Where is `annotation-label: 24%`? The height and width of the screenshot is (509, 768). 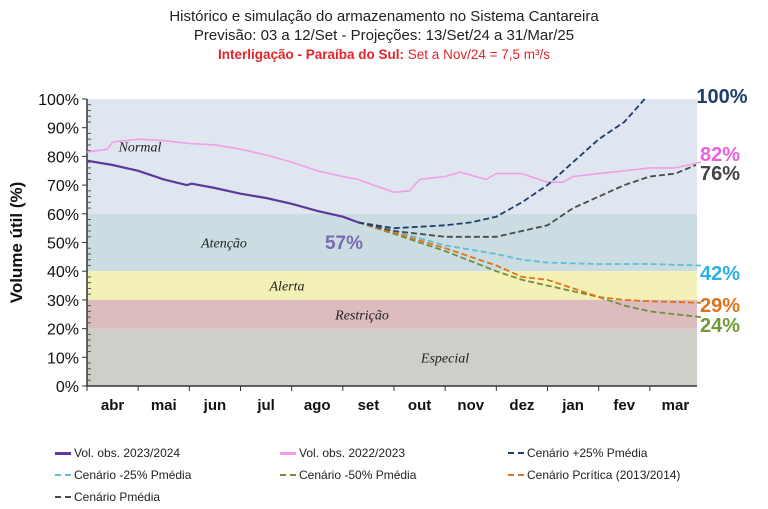 annotation-label: 24% is located at coordinates (720, 326).